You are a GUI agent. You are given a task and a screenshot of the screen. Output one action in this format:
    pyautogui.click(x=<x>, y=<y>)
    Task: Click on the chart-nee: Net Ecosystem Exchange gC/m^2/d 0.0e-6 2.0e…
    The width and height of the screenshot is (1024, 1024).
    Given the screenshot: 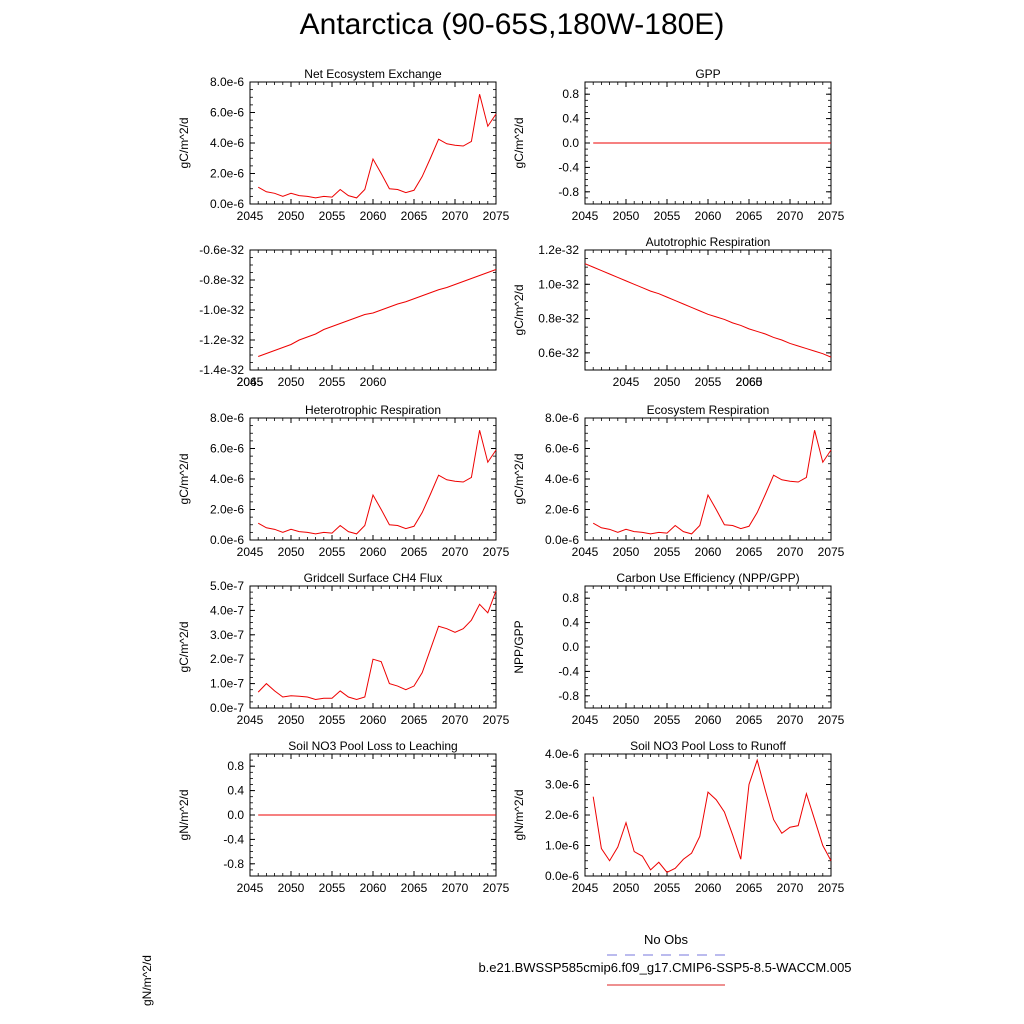 What is the action you would take?
    pyautogui.click(x=343, y=145)
    